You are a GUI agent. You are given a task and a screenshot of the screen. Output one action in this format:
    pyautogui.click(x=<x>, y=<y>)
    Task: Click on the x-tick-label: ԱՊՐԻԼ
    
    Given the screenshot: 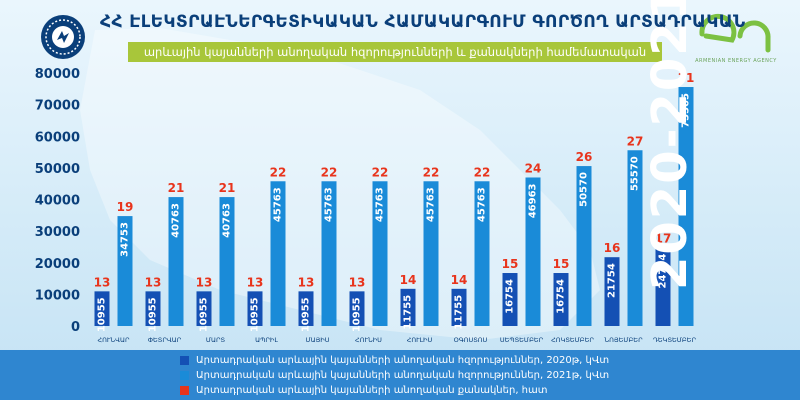 What is the action you would take?
    pyautogui.click(x=266, y=340)
    